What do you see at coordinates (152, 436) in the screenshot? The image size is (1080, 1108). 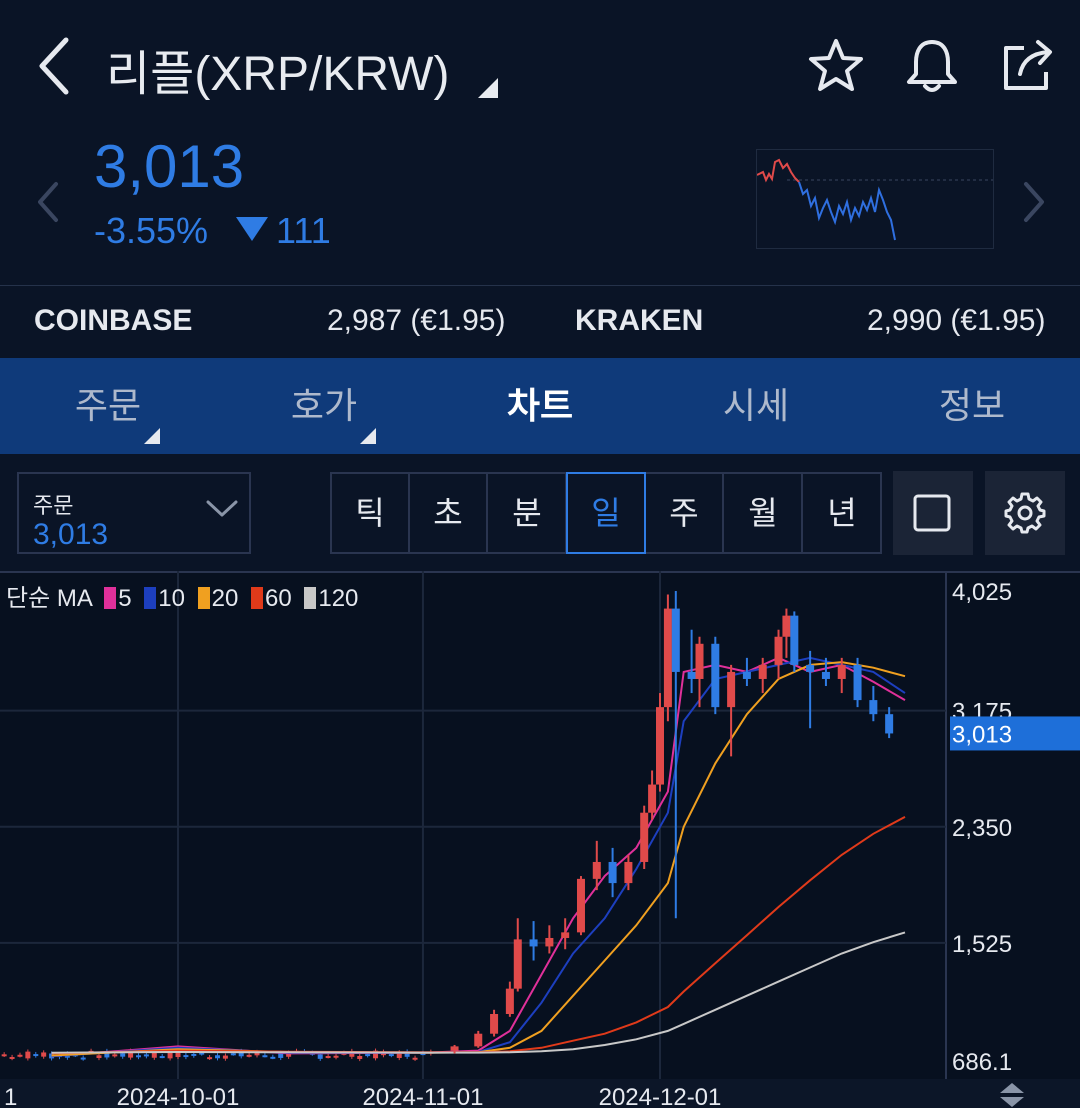 I see `tab-order-menu-caret-icon` at bounding box center [152, 436].